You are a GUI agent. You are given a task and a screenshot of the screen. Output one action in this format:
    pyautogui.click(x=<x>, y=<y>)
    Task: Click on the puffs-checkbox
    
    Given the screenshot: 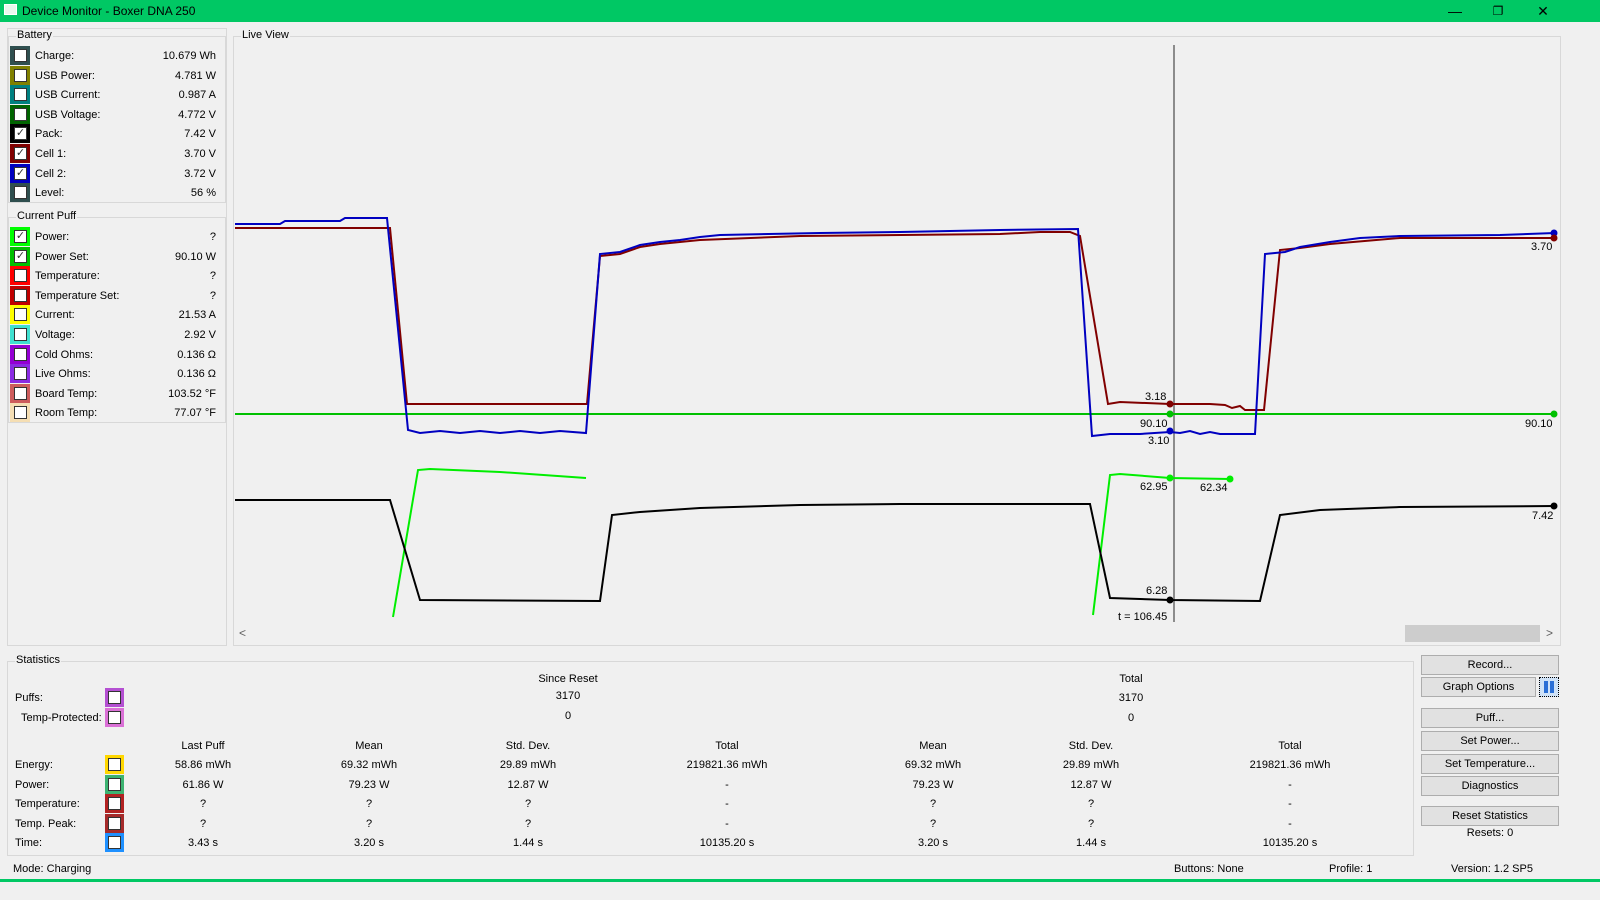 What is the action you would take?
    pyautogui.click(x=114, y=697)
    